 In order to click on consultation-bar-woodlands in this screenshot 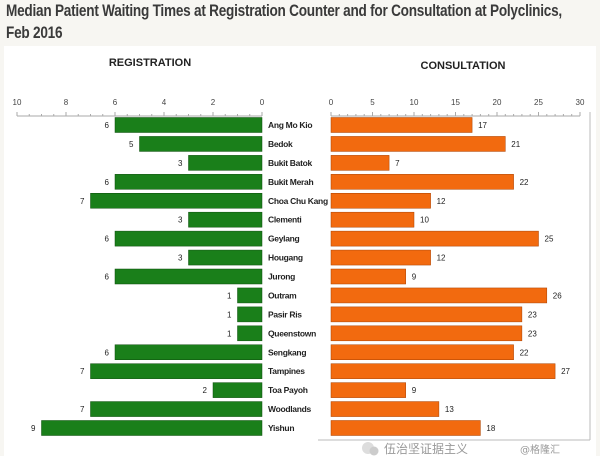, I will do `click(385, 409)`.